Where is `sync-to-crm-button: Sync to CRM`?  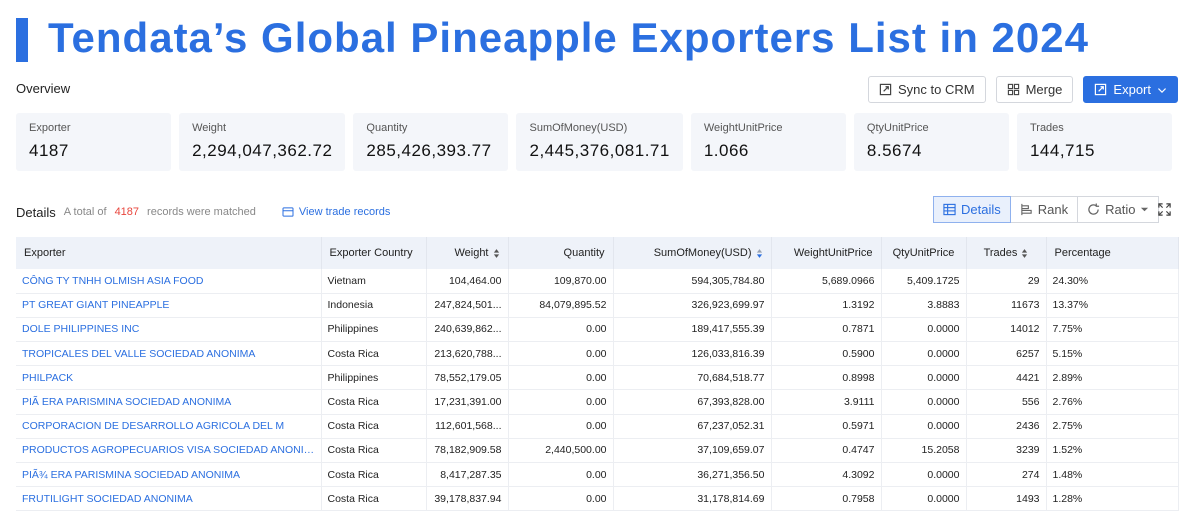 sync-to-crm-button: Sync to CRM is located at coordinates (926, 89).